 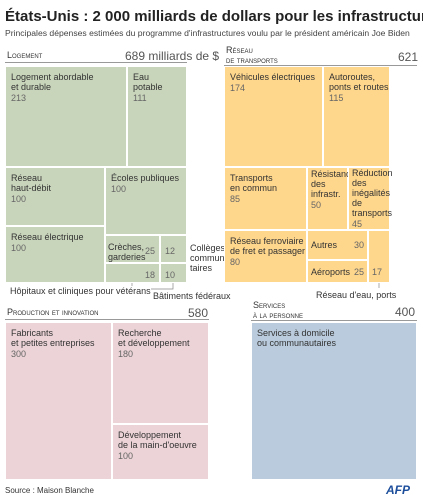 What do you see at coordinates (126, 247) in the screenshot?
I see `label-line: Crèches,` at bounding box center [126, 247].